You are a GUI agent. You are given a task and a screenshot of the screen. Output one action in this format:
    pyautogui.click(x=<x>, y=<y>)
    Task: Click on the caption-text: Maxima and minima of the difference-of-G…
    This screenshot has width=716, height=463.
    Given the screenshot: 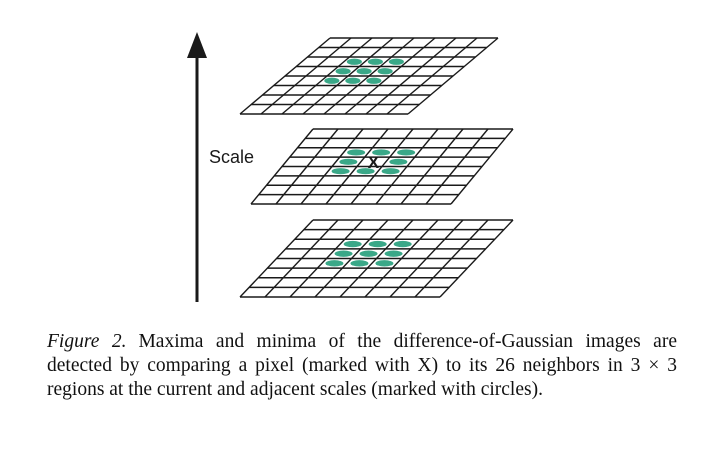 What is the action you would take?
    pyautogui.click(x=362, y=365)
    